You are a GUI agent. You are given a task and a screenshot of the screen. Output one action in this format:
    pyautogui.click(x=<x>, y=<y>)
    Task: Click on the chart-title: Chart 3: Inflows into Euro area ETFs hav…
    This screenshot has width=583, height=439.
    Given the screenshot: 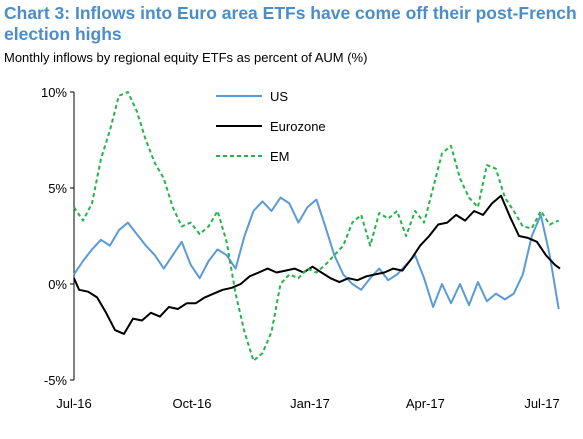 What is the action you would take?
    pyautogui.click(x=290, y=23)
    